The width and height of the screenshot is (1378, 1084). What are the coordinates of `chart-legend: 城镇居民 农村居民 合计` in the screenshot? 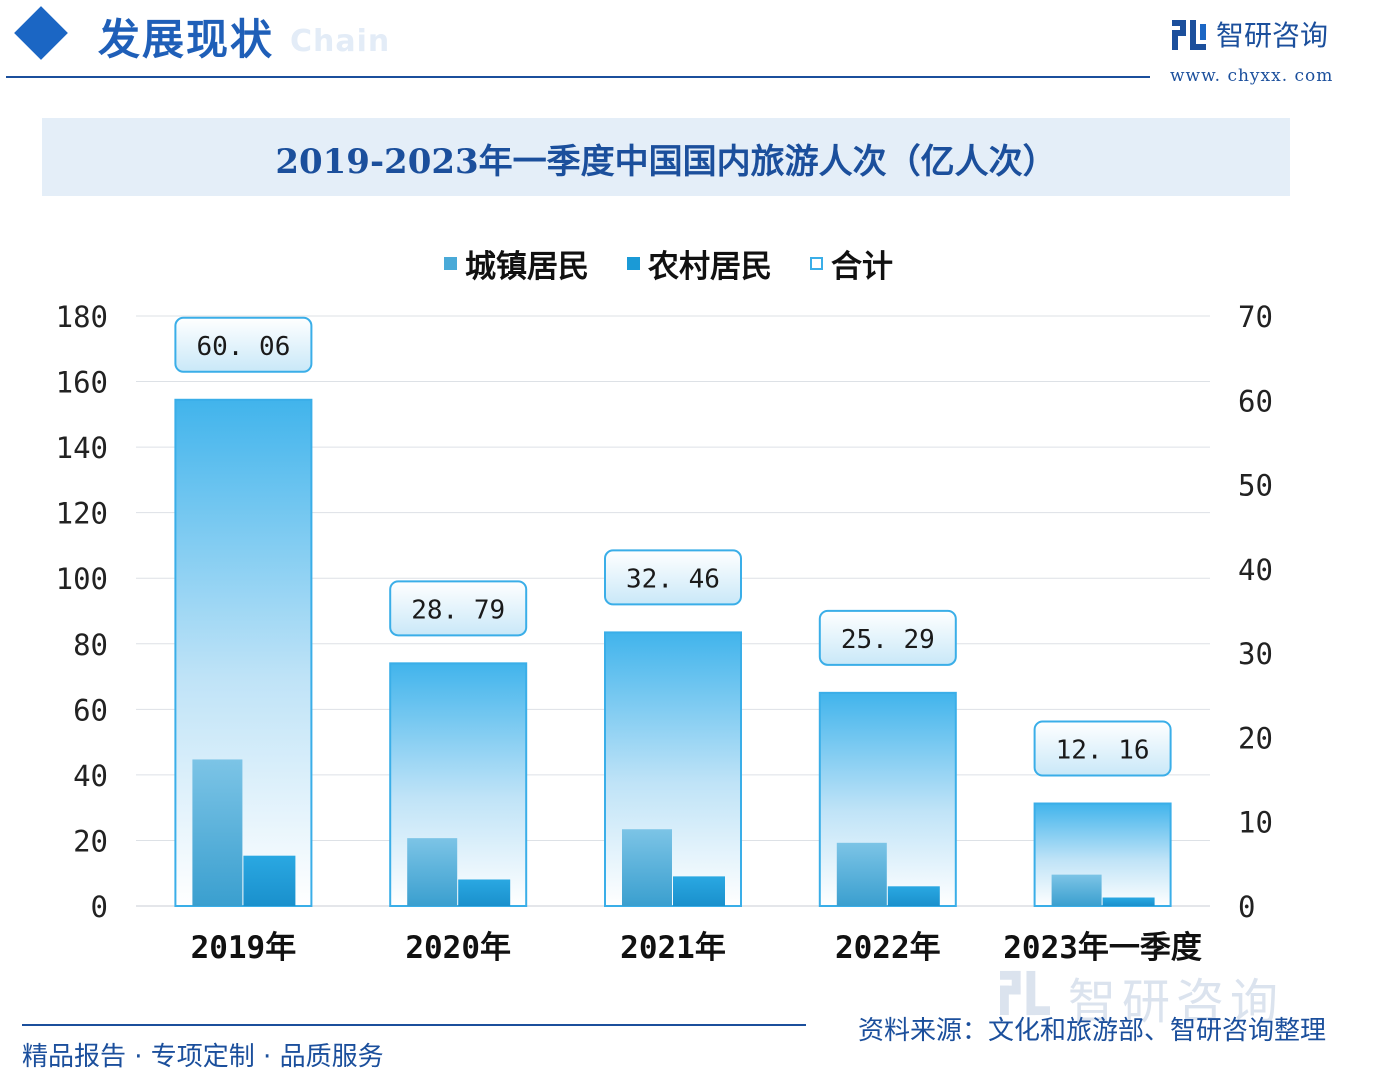 It's located at (689, 263).